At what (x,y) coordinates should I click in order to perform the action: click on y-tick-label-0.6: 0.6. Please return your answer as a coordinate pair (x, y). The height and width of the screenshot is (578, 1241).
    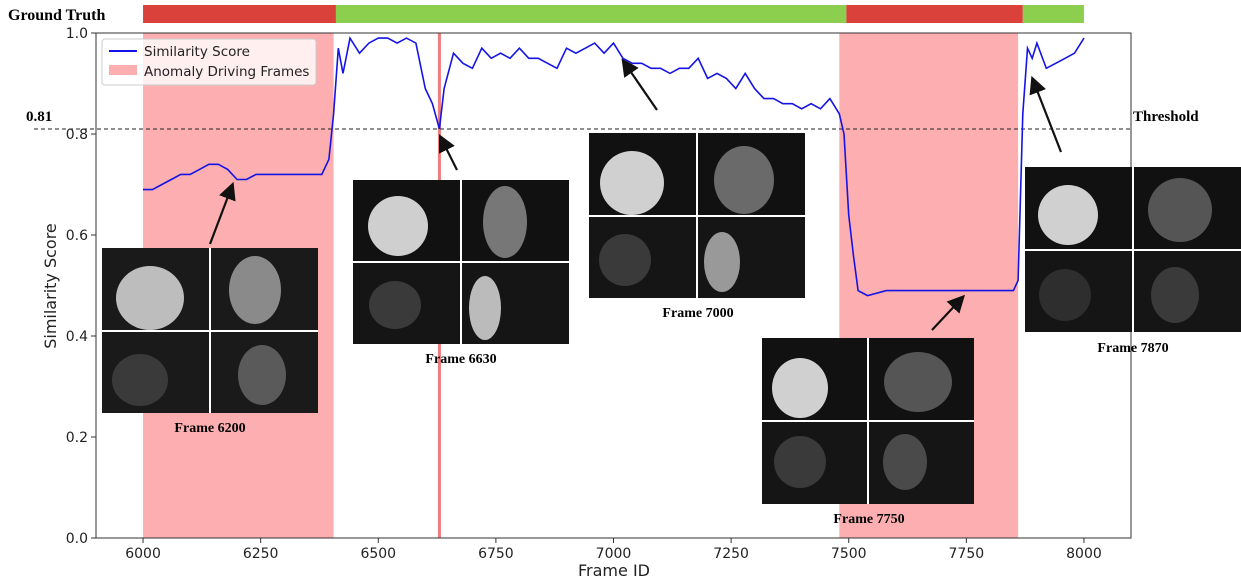
    Looking at the image, I should click on (77, 236).